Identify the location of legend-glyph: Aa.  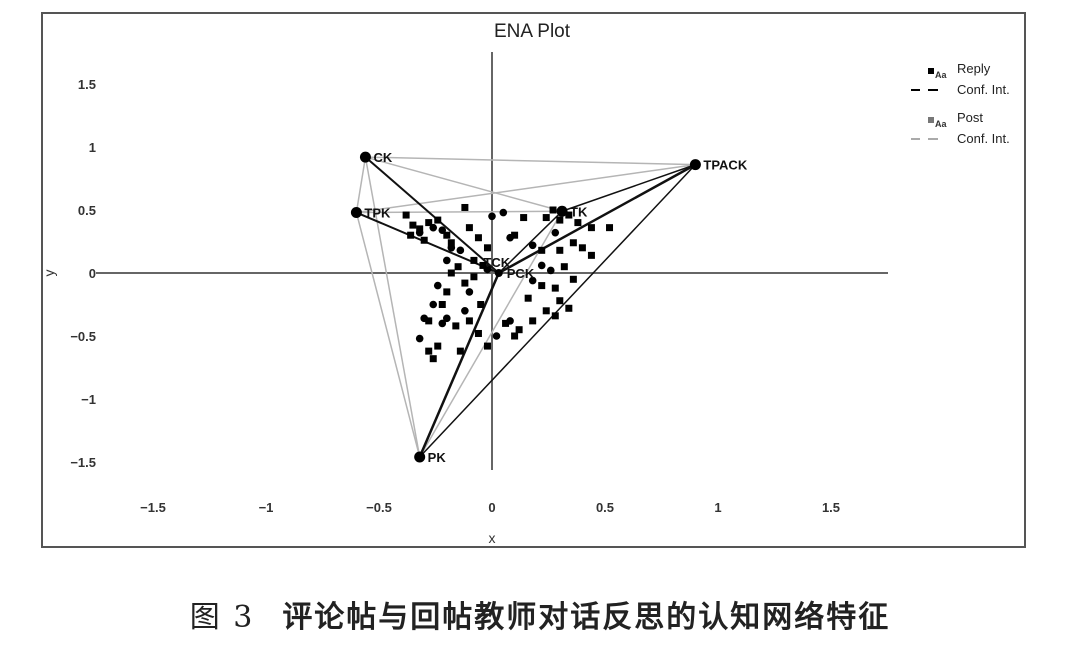
(941, 75).